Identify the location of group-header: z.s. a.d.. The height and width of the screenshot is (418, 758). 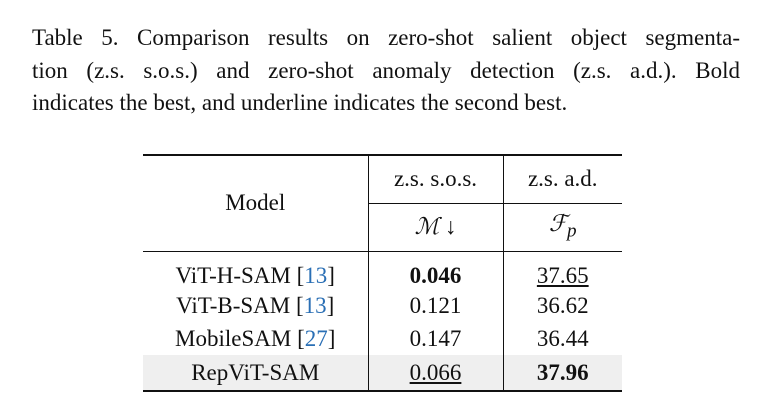
(562, 179).